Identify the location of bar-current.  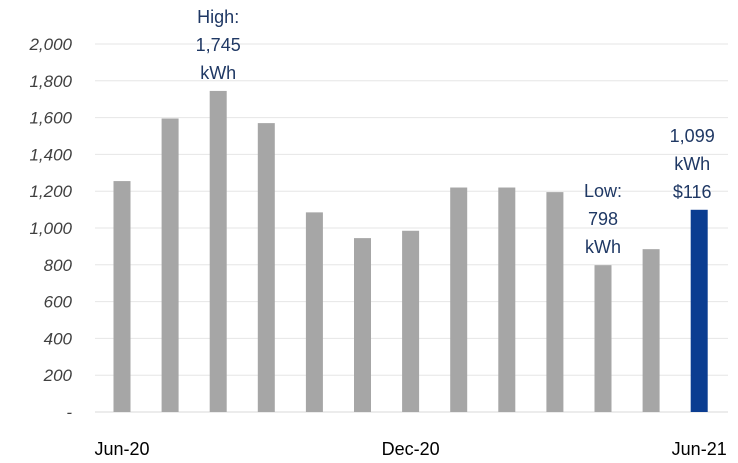
(699, 310).